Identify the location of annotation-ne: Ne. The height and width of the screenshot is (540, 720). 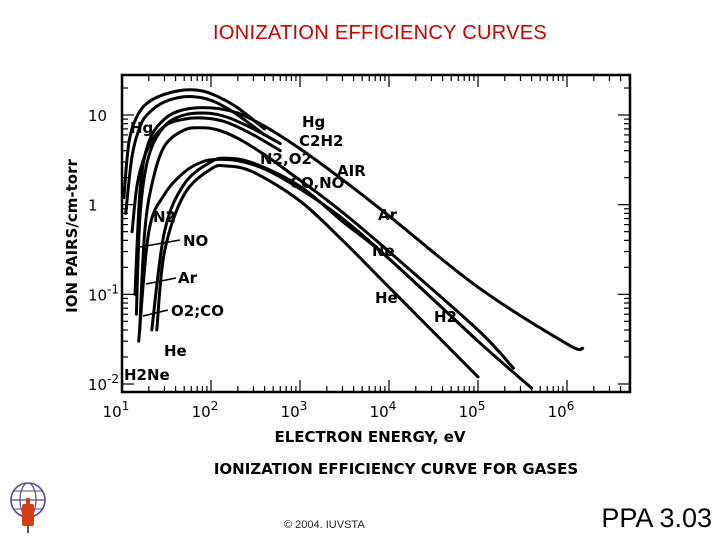
(383, 251).